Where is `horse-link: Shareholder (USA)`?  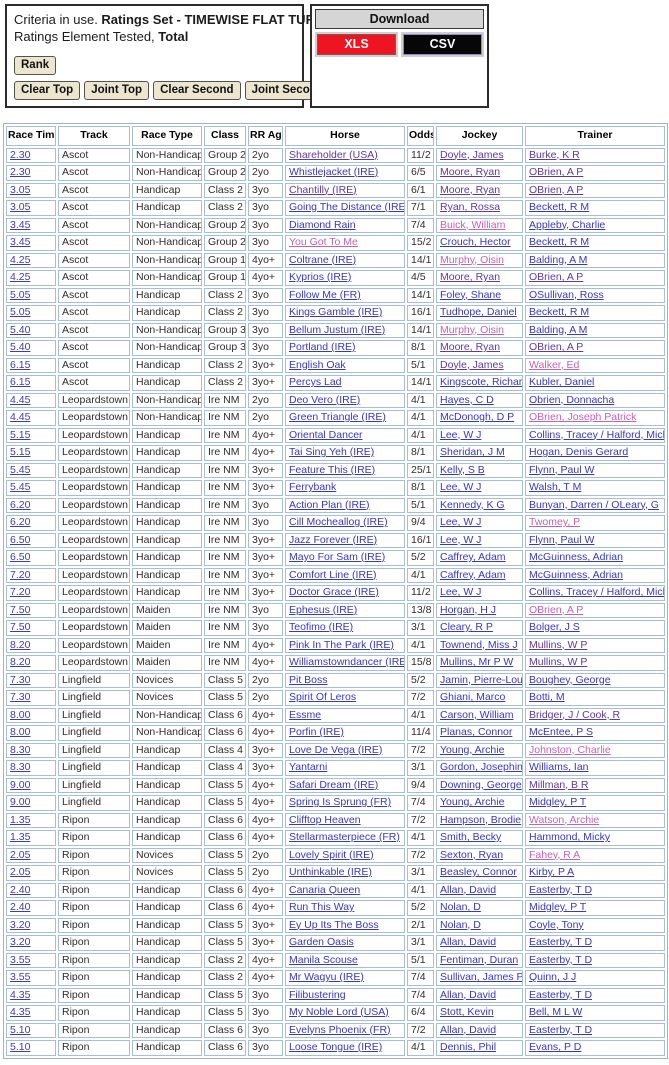
horse-link: Shareholder (USA) is located at coordinates (333, 154).